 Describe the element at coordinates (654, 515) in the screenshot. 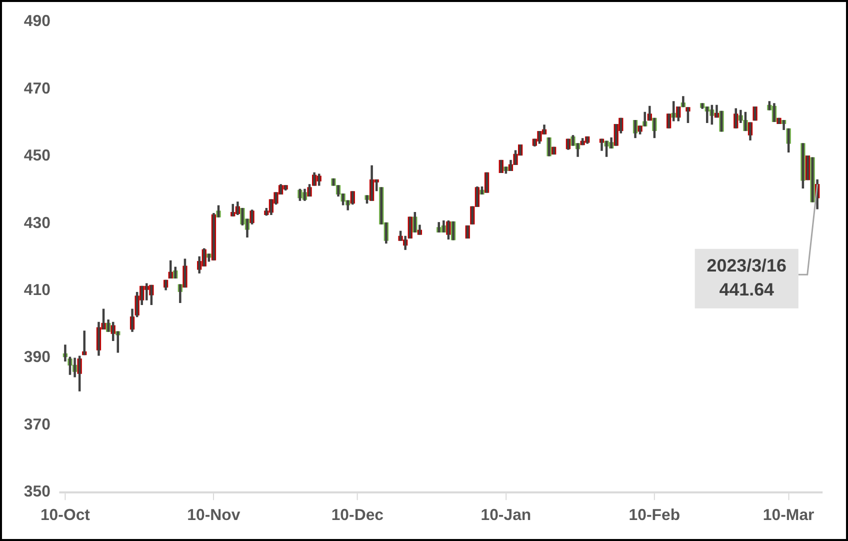

I see `x-tick-label: 10-Feb` at that location.